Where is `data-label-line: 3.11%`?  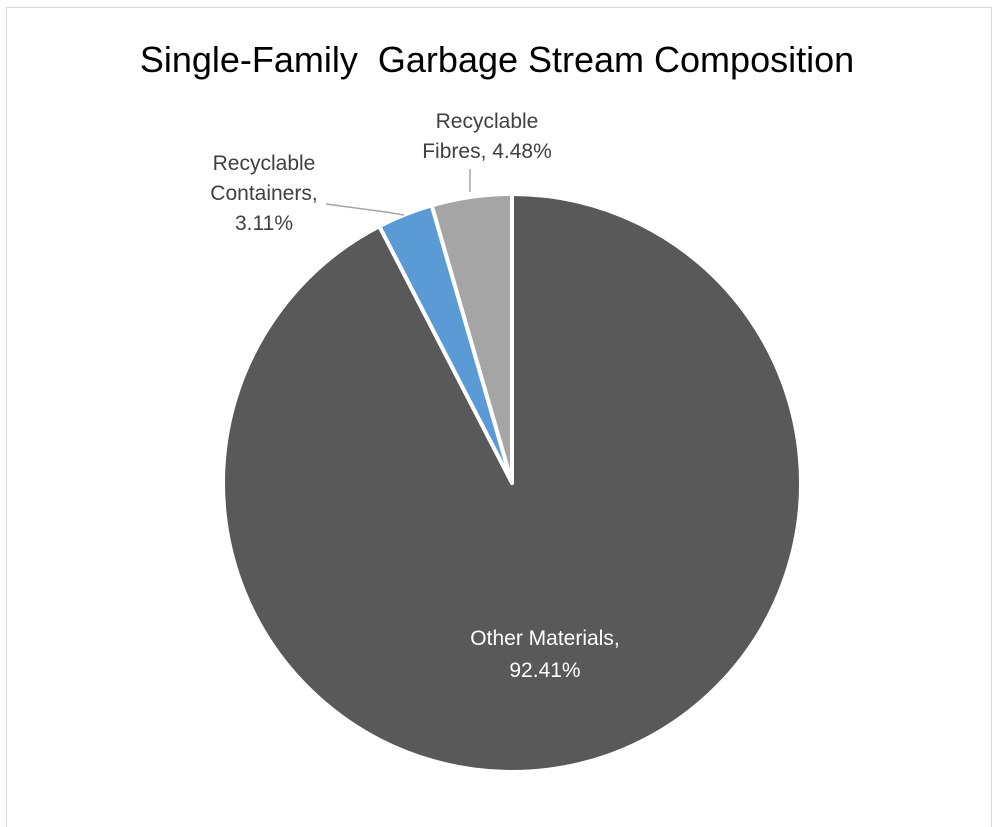
data-label-line: 3.11% is located at coordinates (264, 223).